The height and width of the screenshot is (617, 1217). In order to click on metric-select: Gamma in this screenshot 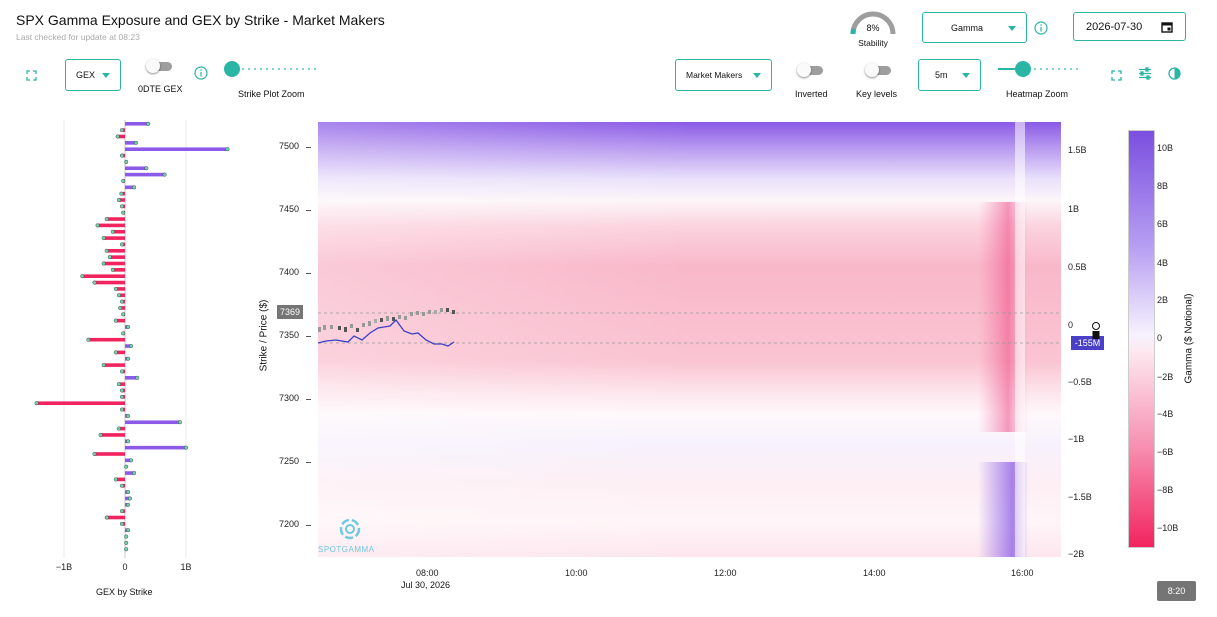, I will do `click(974, 27)`.